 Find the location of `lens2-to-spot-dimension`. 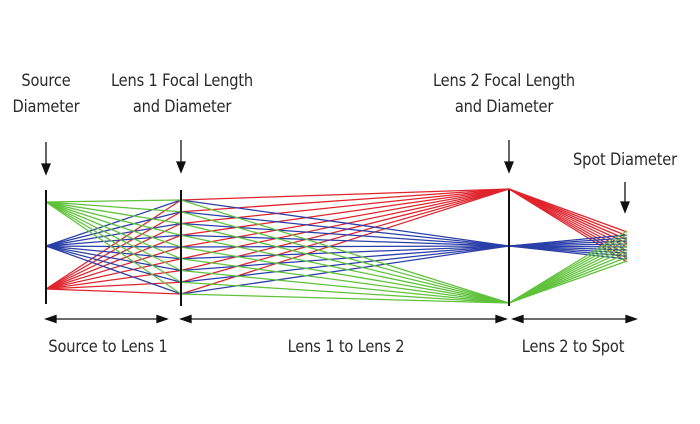

lens2-to-spot-dimension is located at coordinates (574, 319).